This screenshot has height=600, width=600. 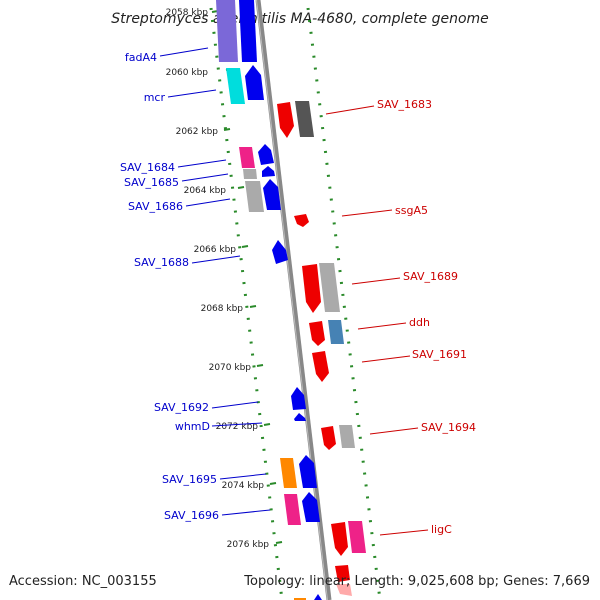 I want to click on gene-fadA4-block, so click(x=227, y=31).